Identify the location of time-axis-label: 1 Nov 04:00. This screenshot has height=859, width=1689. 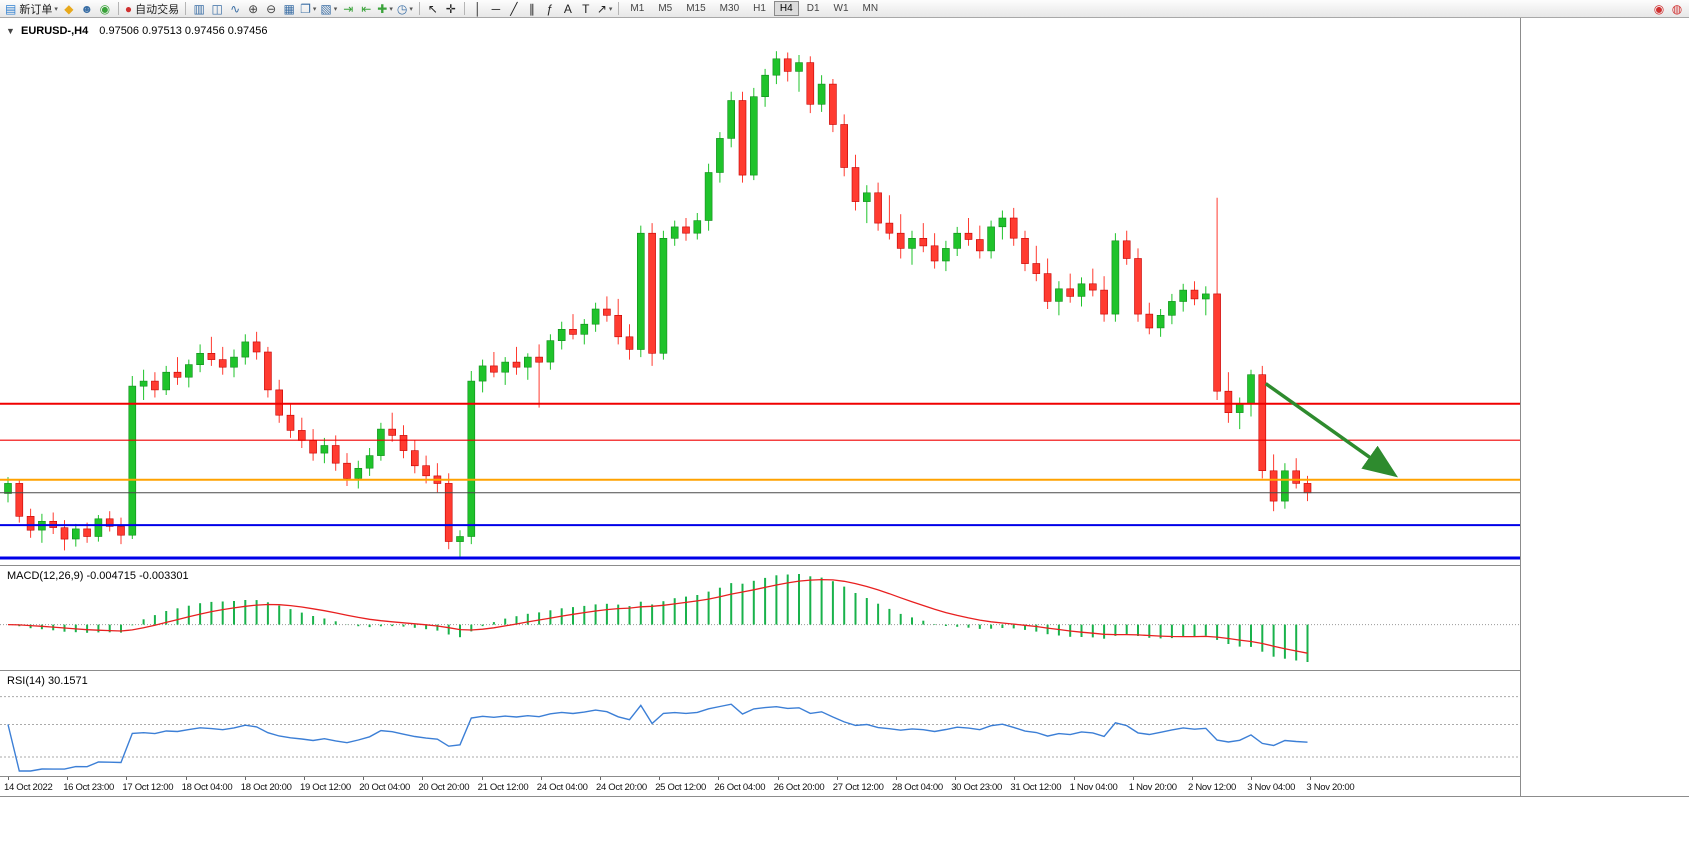
(1093, 787).